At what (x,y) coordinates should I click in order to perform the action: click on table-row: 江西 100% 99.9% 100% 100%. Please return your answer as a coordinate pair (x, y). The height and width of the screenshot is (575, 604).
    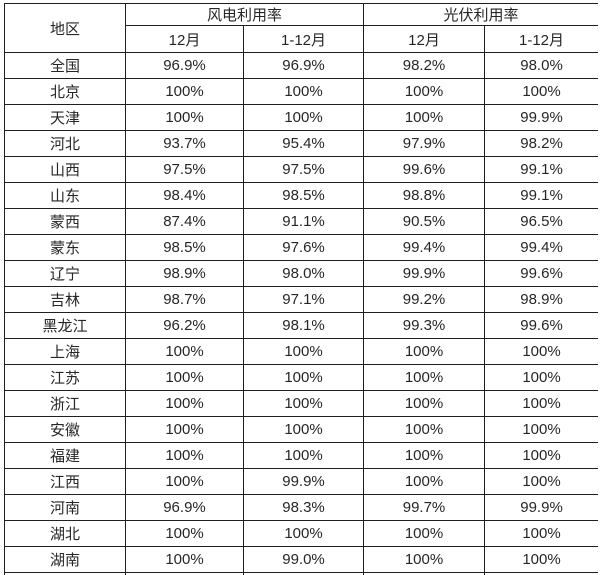
    Looking at the image, I should click on (301, 481).